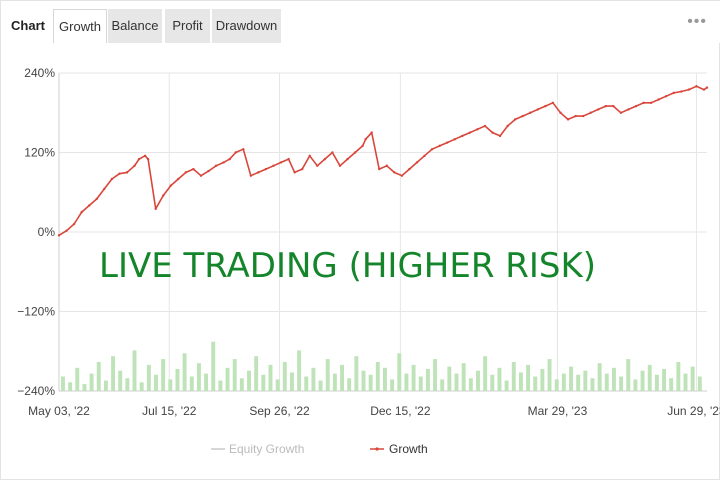 This screenshot has height=480, width=720. I want to click on tab-balance: Balance, so click(135, 26).